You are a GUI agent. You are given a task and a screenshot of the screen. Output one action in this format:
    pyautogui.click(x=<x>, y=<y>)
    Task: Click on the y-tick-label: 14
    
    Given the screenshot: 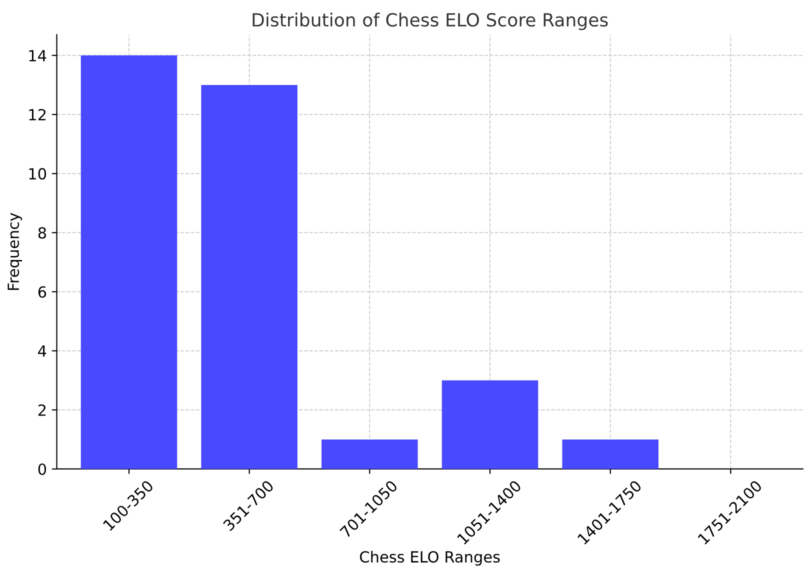 What is the action you would take?
    pyautogui.click(x=37, y=56)
    